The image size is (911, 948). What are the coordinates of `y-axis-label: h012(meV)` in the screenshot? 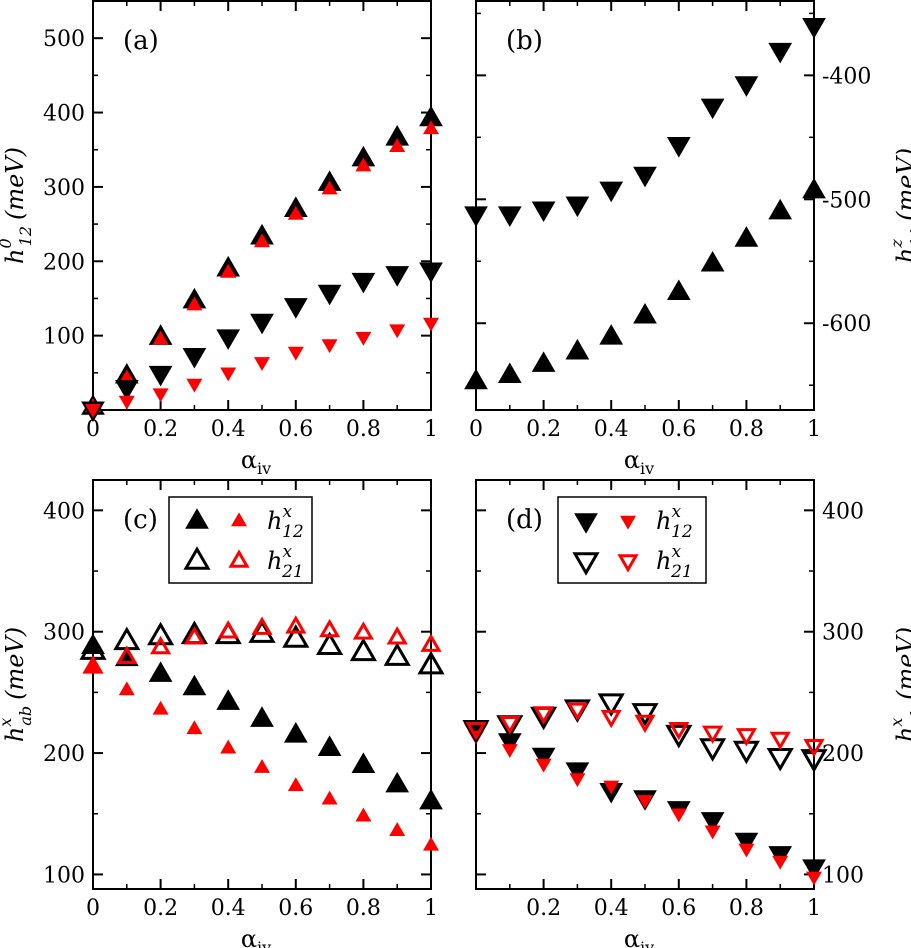 It's located at (17, 205).